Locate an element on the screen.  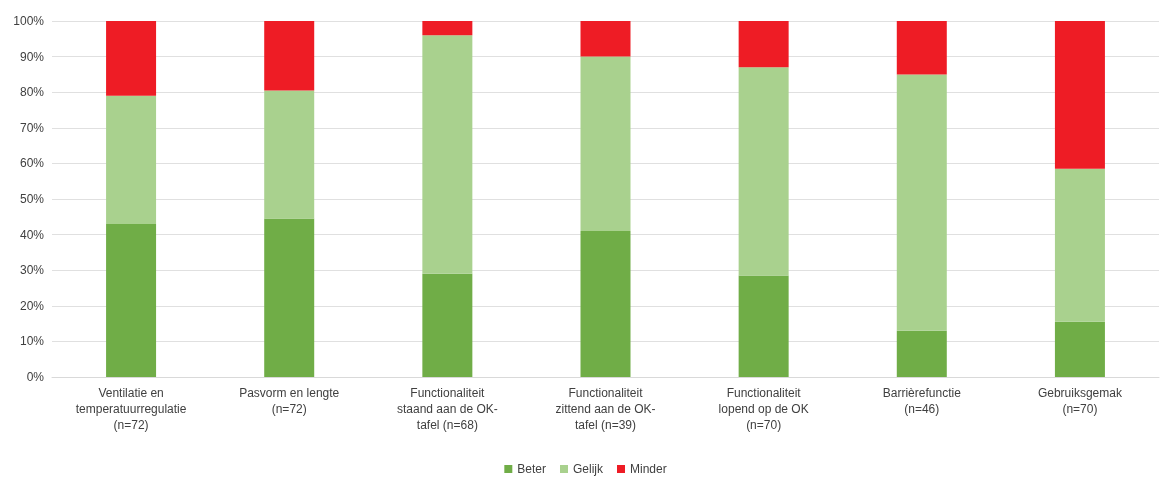
y-tick-label: 10% is located at coordinates (32, 341).